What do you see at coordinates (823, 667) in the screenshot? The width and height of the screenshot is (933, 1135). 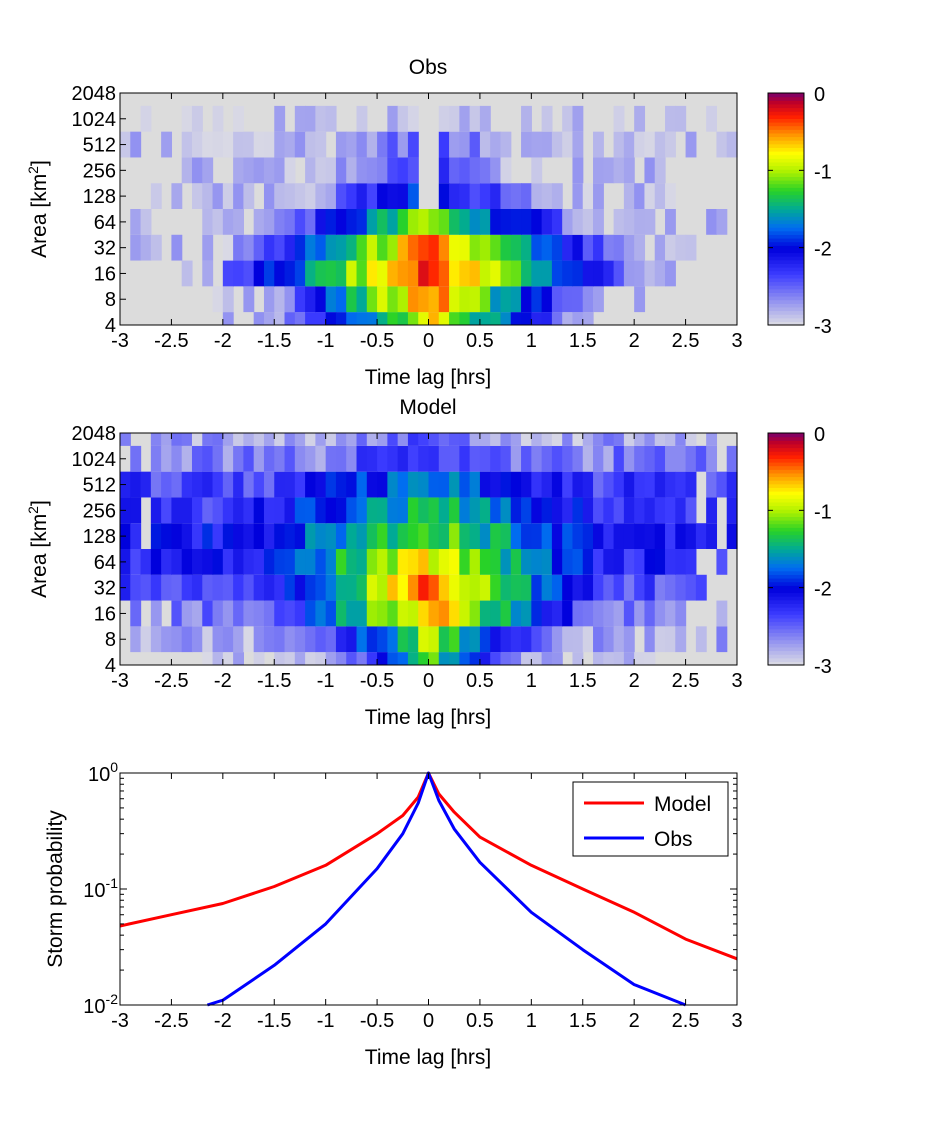 I see `colorbar-tick-label: -3` at bounding box center [823, 667].